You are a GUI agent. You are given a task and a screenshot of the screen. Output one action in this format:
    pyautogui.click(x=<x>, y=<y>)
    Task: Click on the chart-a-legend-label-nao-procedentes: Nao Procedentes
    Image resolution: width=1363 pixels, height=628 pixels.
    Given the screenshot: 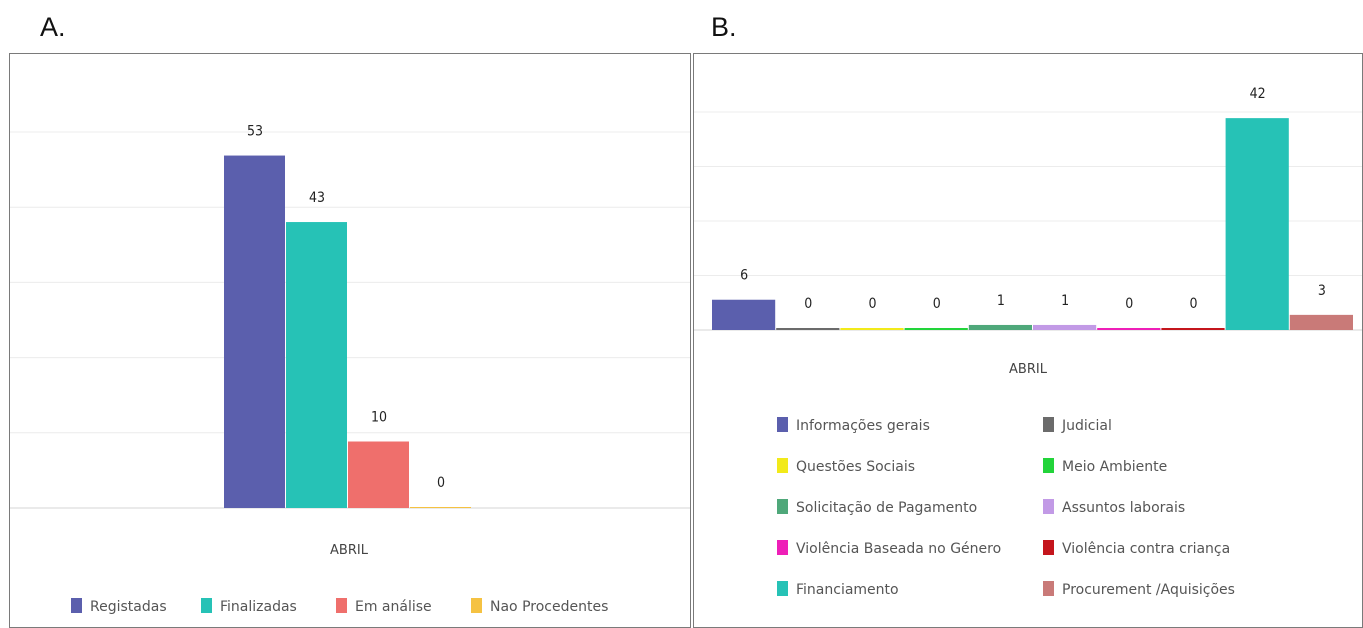 What is the action you would take?
    pyautogui.click(x=549, y=607)
    